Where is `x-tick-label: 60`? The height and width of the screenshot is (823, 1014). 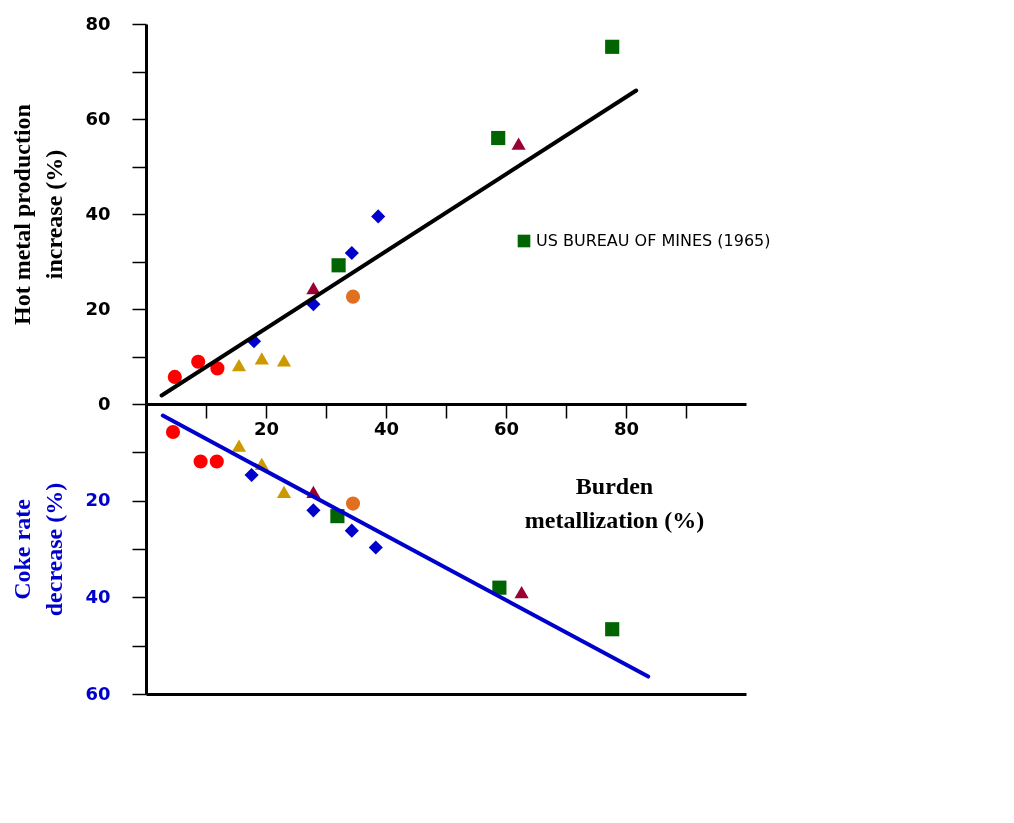 x-tick-label: 60 is located at coordinates (506, 428).